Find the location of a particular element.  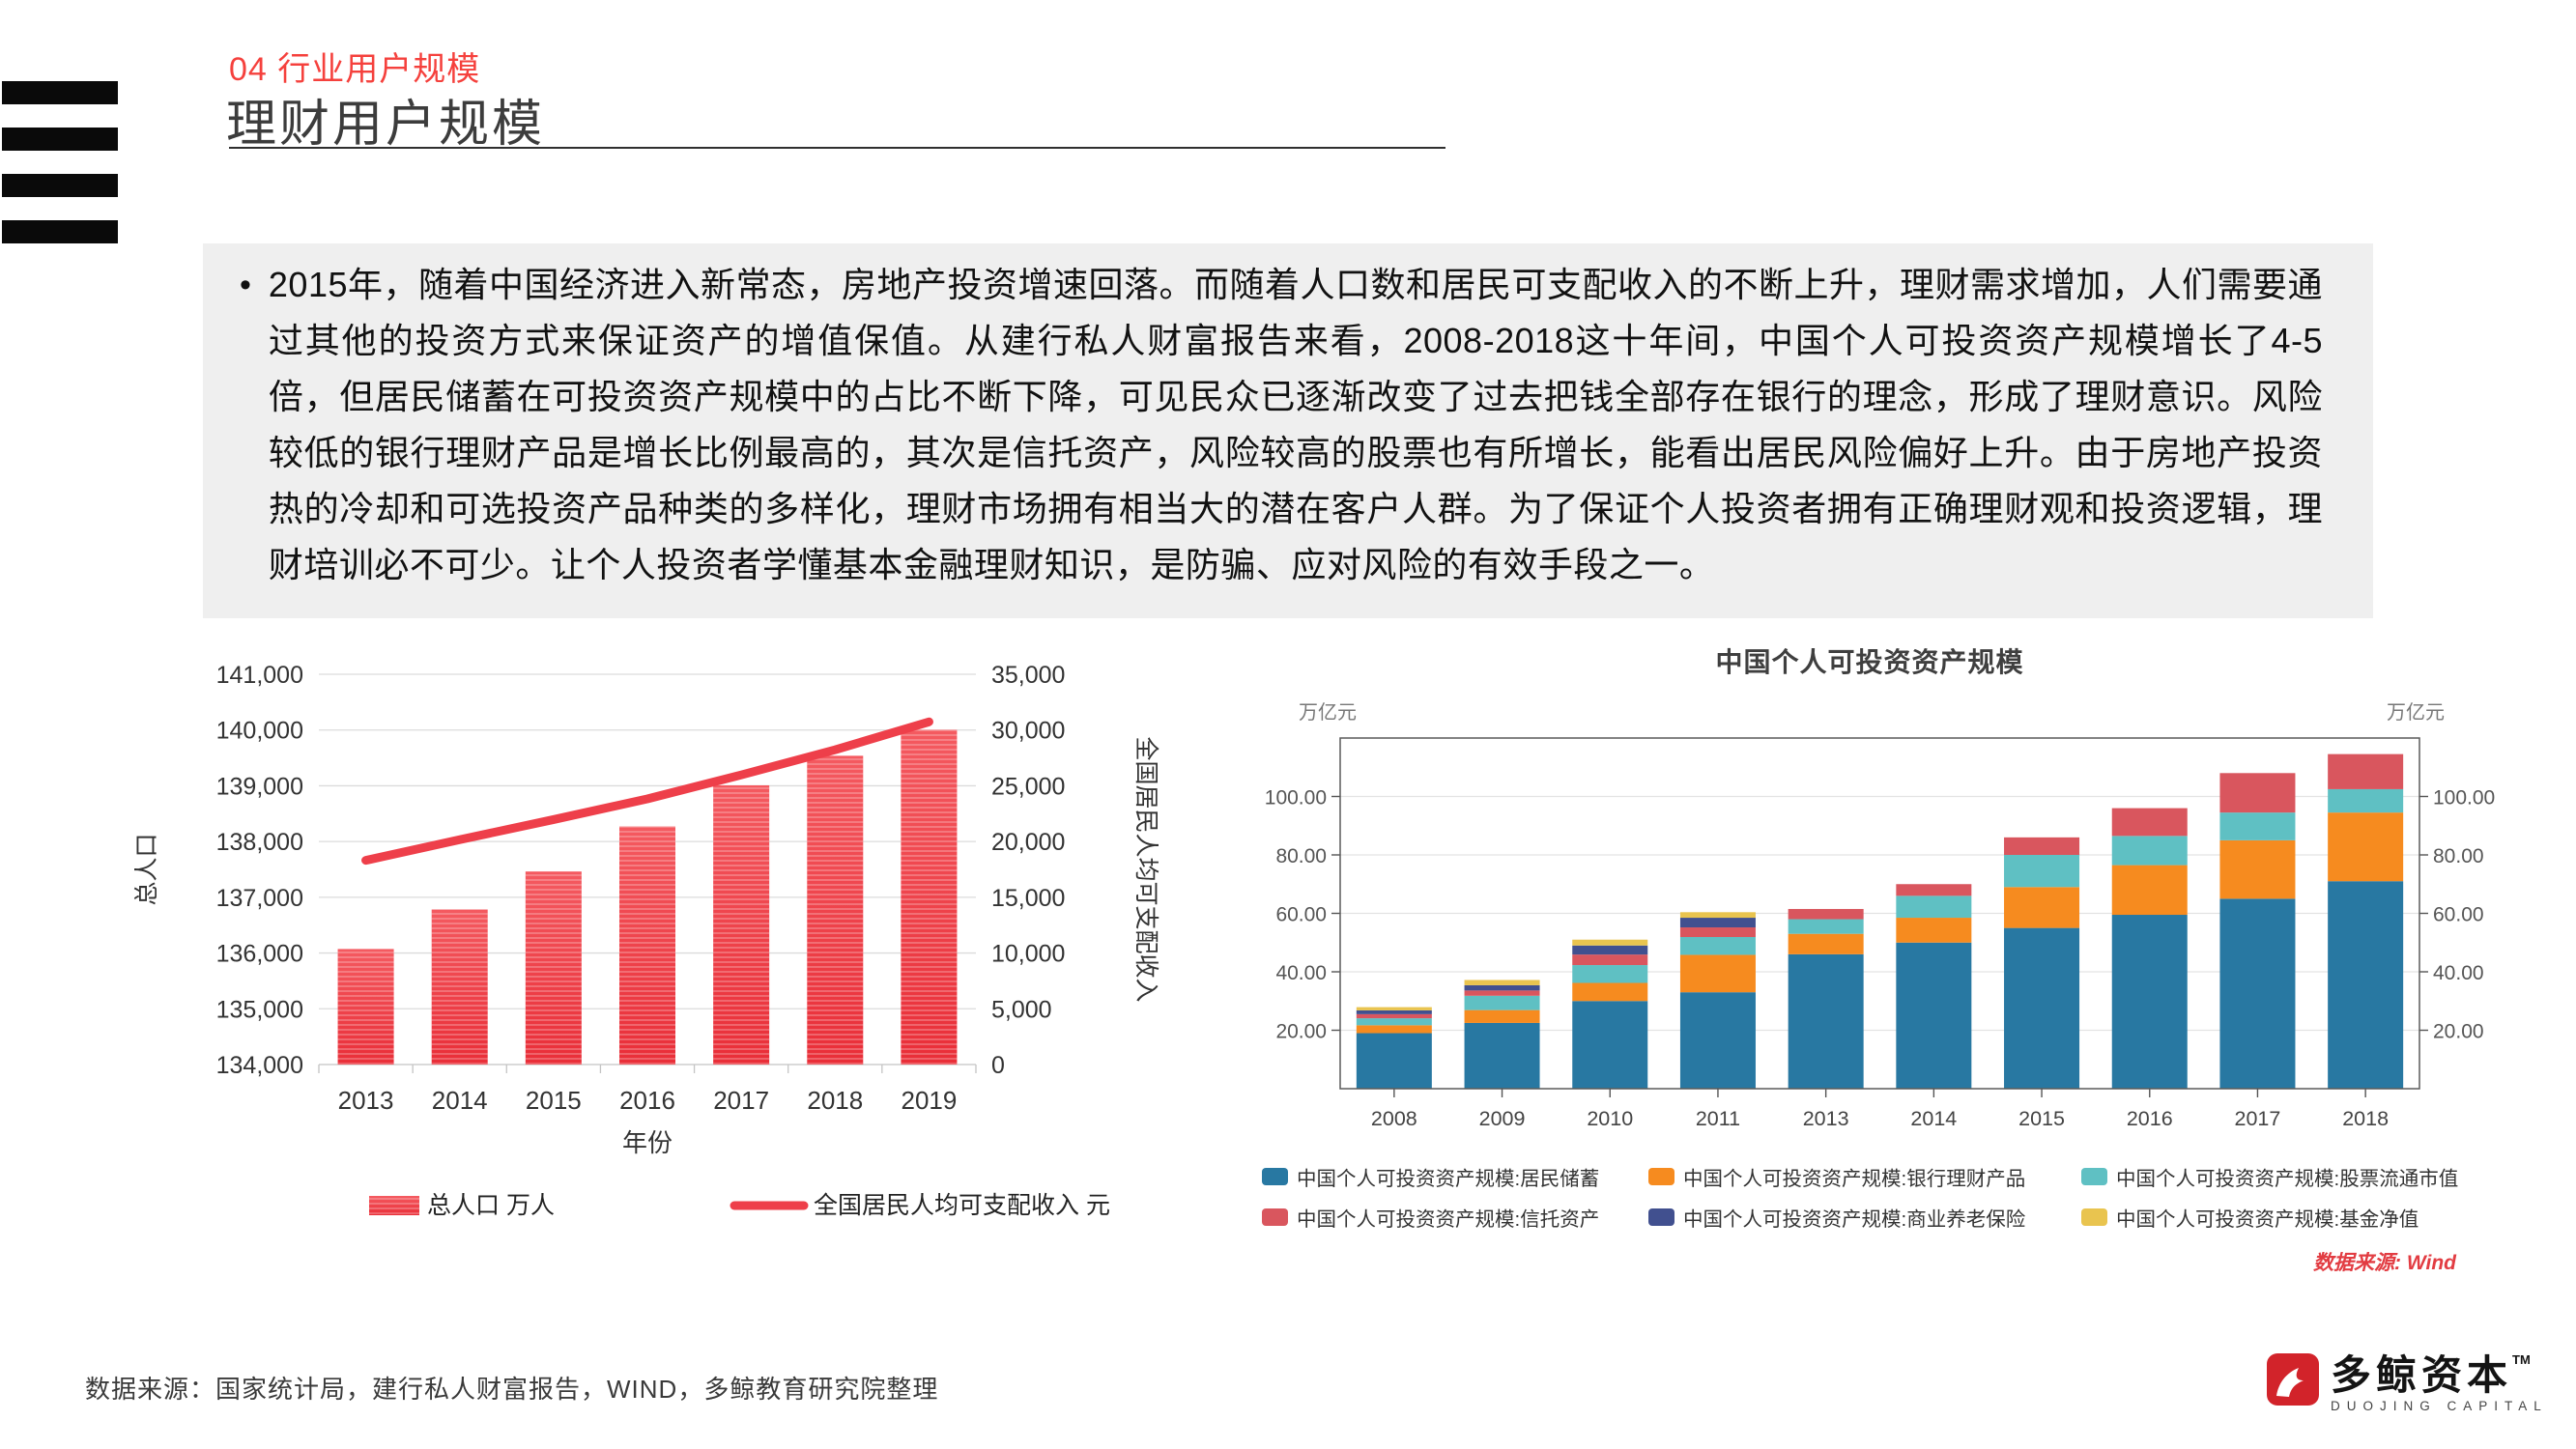

right-y-tick-label: 20.00 is located at coordinates (2459, 1032).